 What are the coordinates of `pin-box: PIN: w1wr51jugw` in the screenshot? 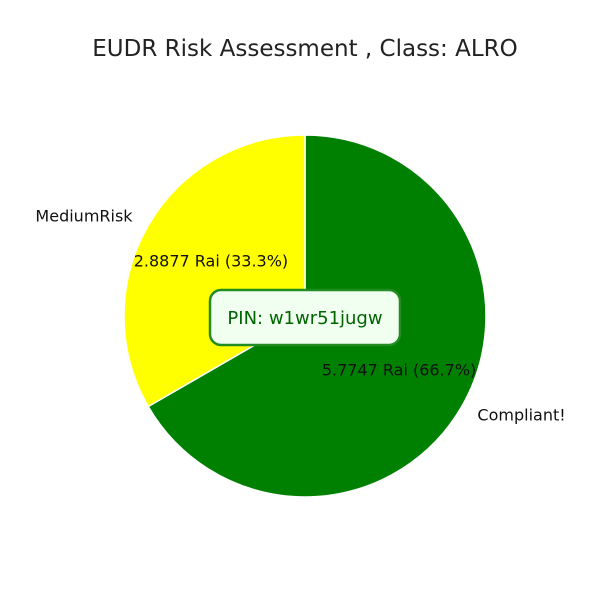 It's located at (305, 317).